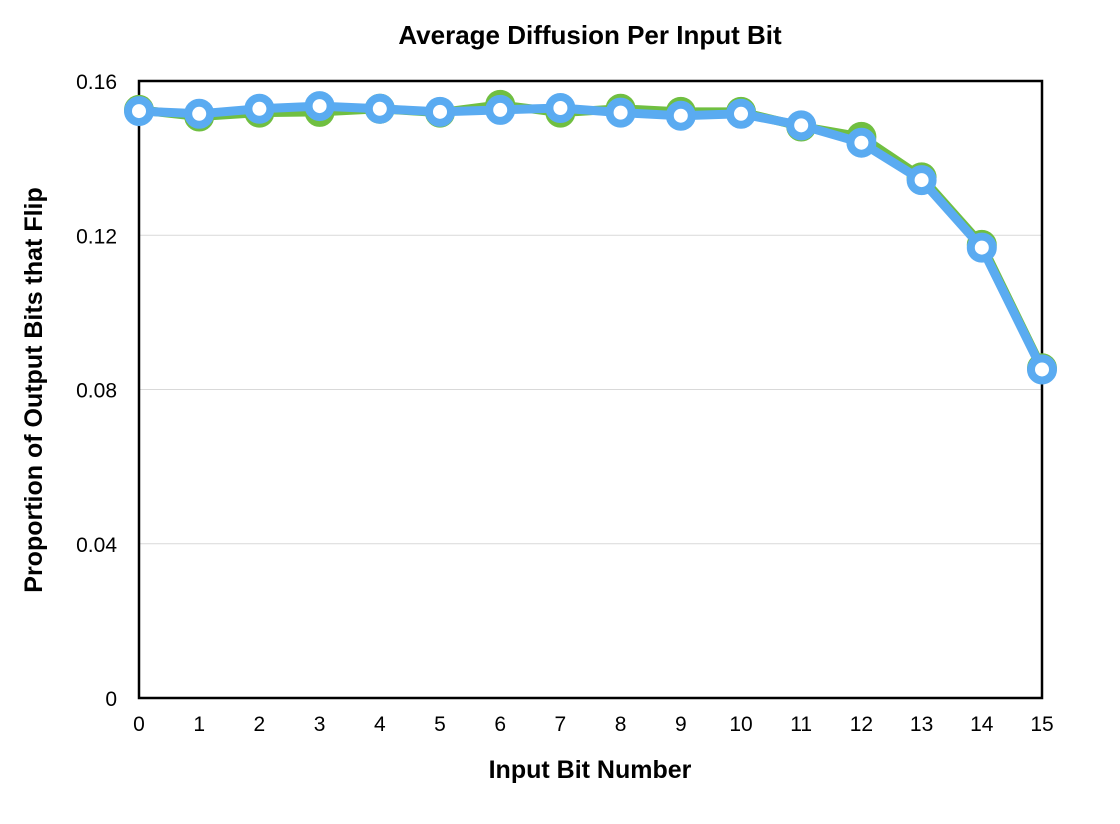 The image size is (1120, 824). I want to click on x-tick-label: 6, so click(500, 724).